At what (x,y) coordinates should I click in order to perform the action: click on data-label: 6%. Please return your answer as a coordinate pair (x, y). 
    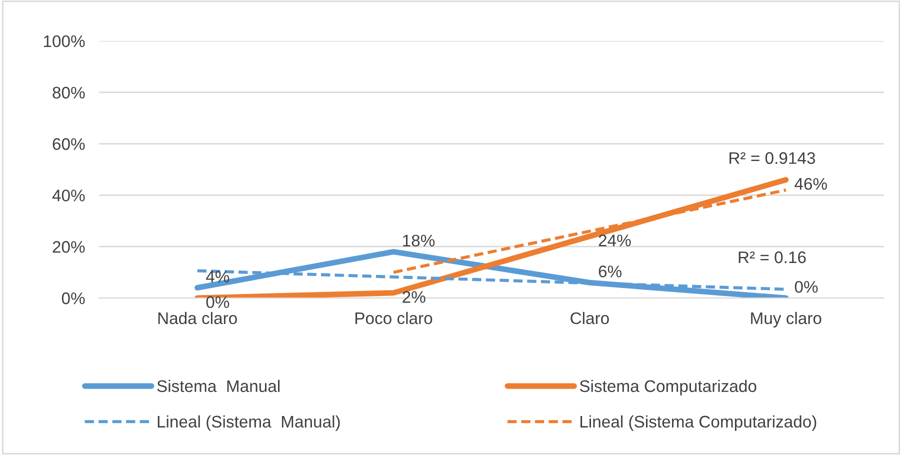
    Looking at the image, I should click on (610, 272).